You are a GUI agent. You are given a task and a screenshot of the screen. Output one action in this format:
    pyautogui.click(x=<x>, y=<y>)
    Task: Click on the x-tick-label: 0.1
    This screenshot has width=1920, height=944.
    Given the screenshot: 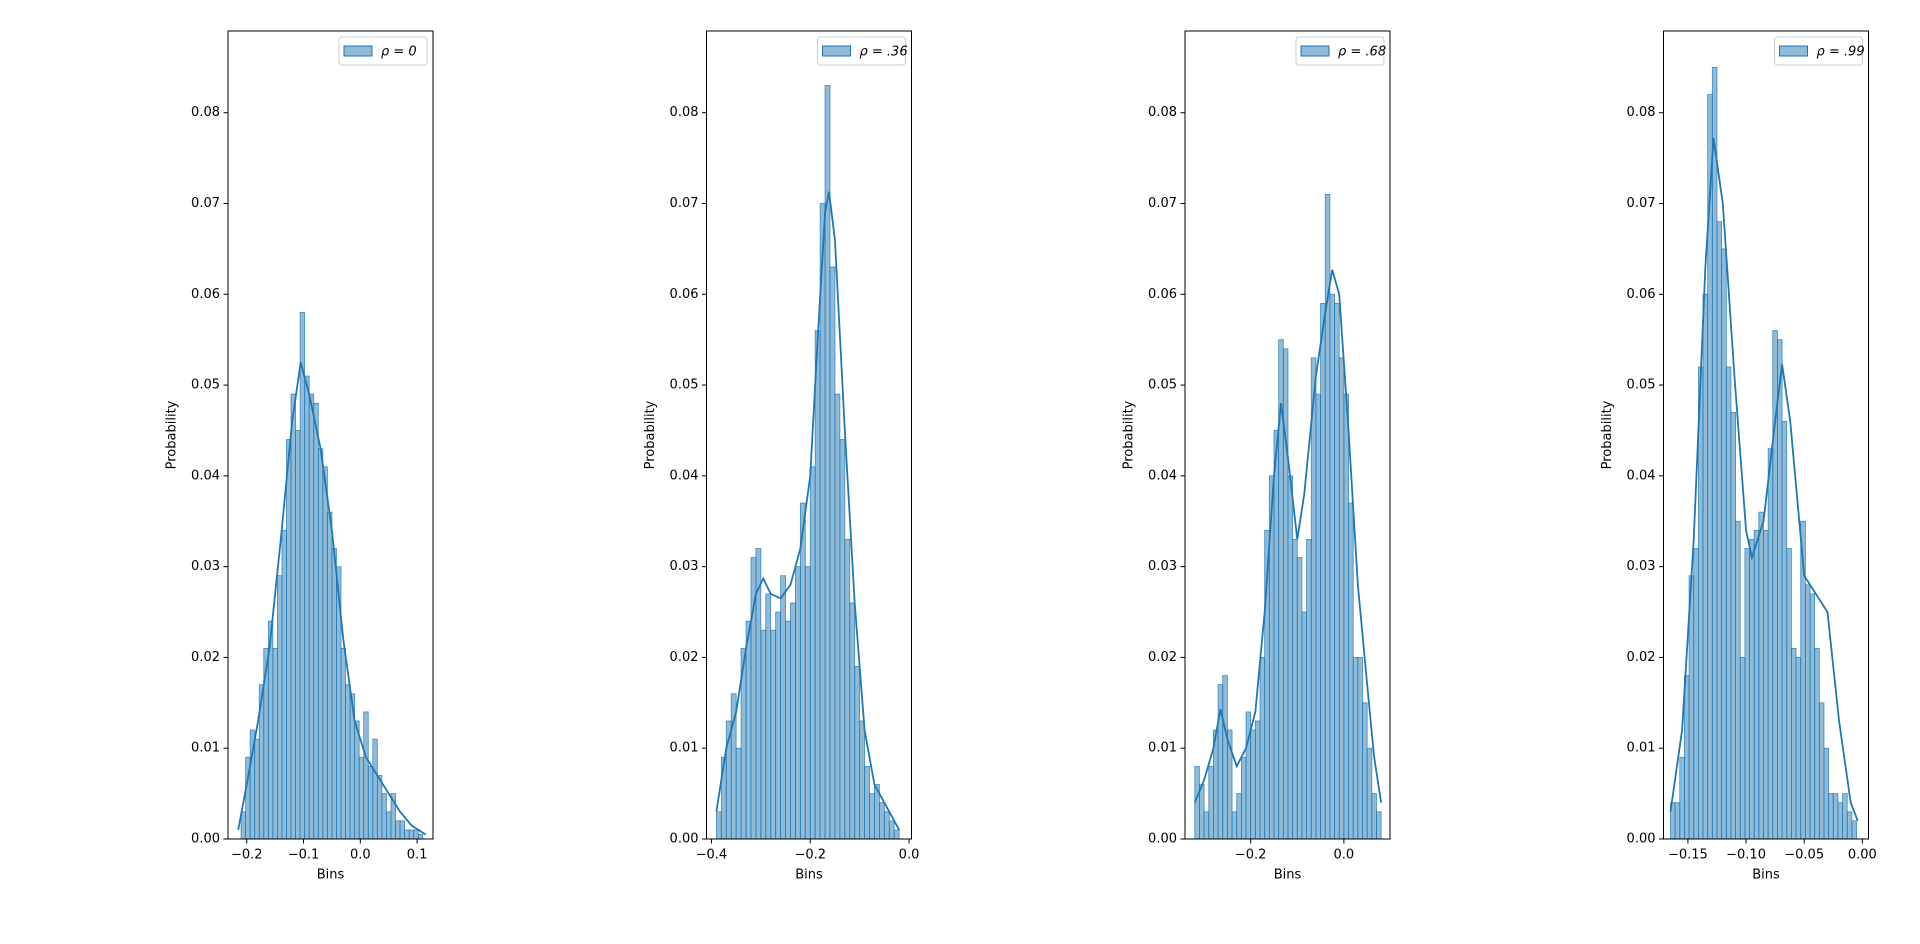 What is the action you would take?
    pyautogui.click(x=417, y=855)
    